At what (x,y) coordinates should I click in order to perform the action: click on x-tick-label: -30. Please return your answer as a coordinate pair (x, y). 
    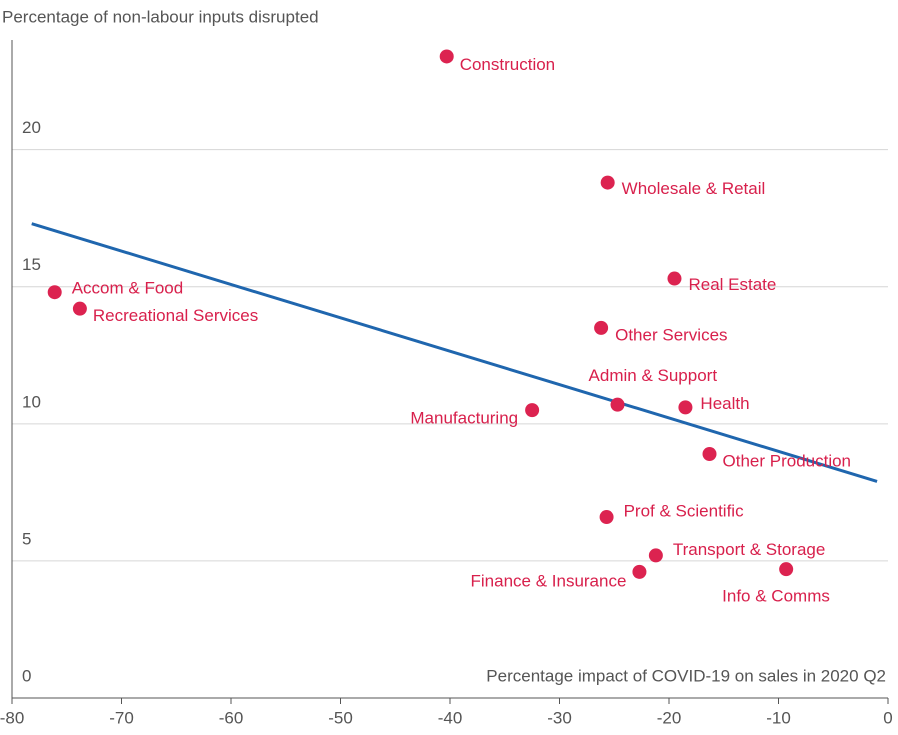
    Looking at the image, I should click on (559, 717).